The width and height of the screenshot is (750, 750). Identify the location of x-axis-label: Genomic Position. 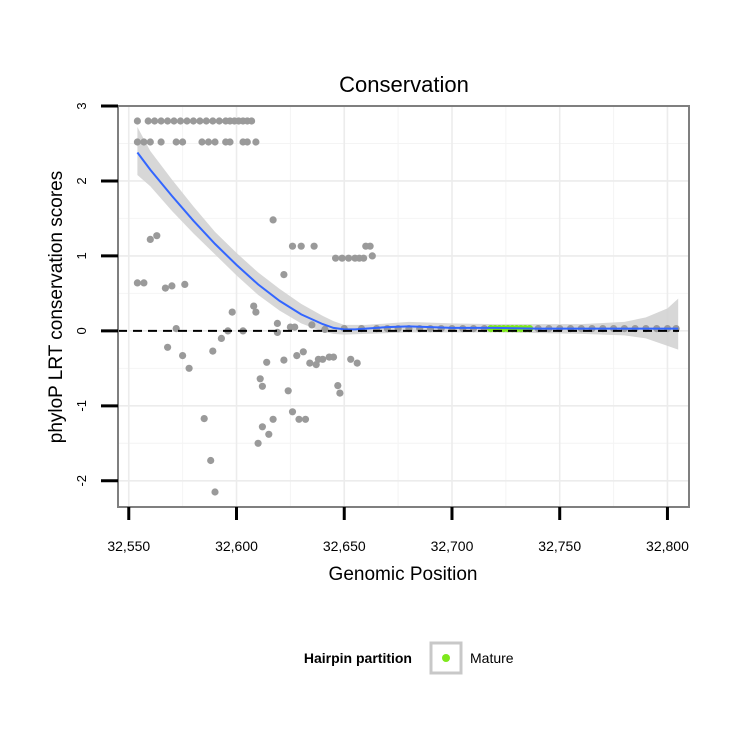
(403, 574).